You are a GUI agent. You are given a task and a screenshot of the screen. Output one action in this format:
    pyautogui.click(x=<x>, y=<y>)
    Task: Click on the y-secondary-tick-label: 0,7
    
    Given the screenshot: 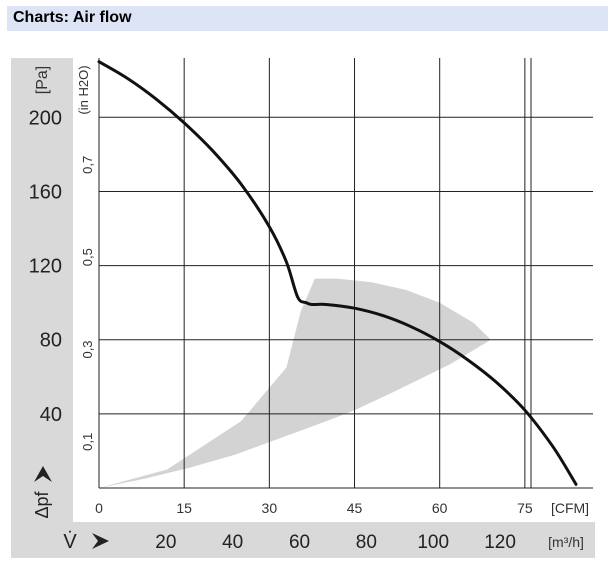 What is the action you would take?
    pyautogui.click(x=87, y=165)
    